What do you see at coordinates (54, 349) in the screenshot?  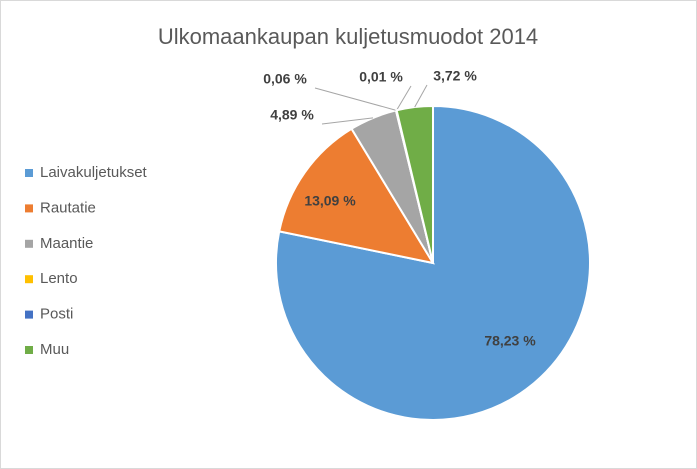 I see `legend-label: Muu` at bounding box center [54, 349].